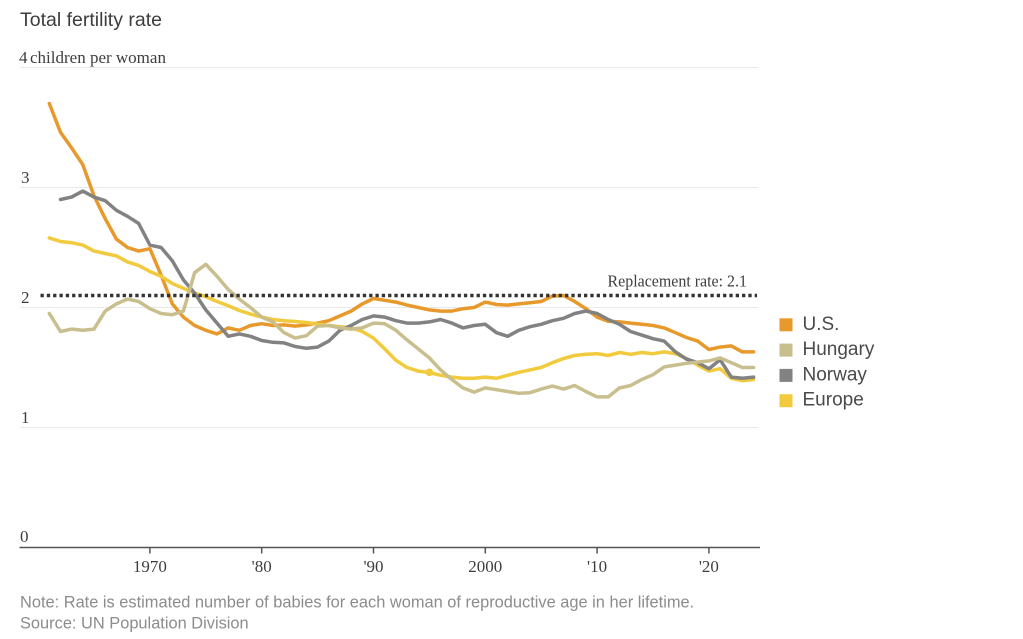 This screenshot has width=1023, height=639. Describe the element at coordinates (835, 374) in the screenshot. I see `svg-text: Norway` at that location.